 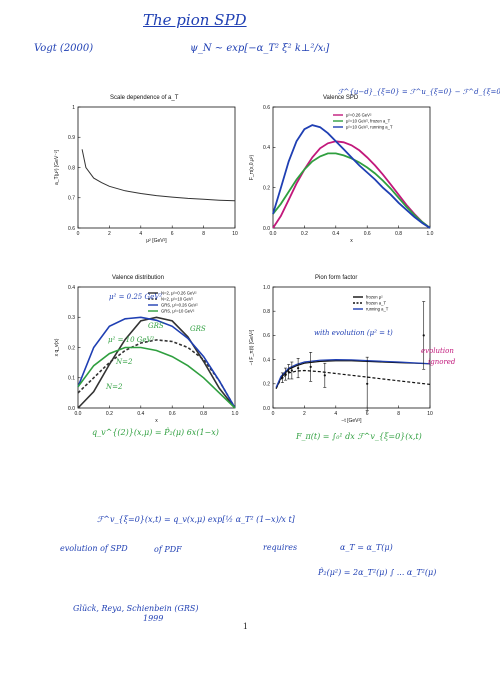 What do you see at coordinates (341, 98) in the screenshot?
I see `panel-title: Valence SPD` at bounding box center [341, 98].